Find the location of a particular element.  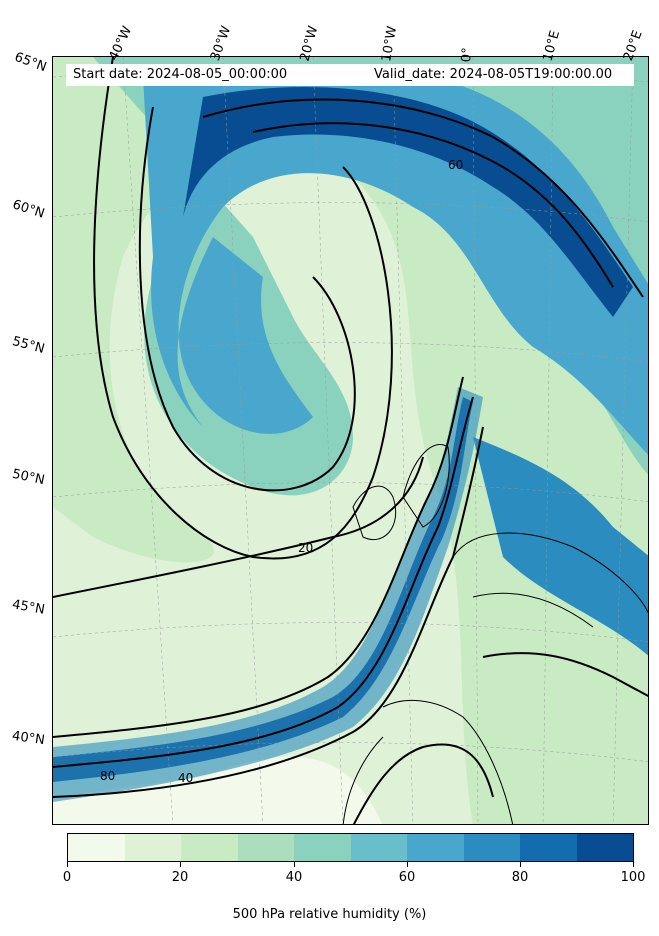

lat-label-55n: 55°N is located at coordinates (28, 345).